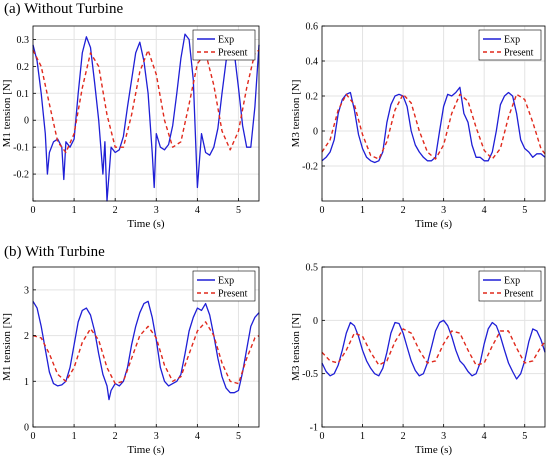 This screenshot has height=470, width=550. What do you see at coordinates (314, 428) in the screenshot?
I see `y-tick-label: -1` at bounding box center [314, 428].